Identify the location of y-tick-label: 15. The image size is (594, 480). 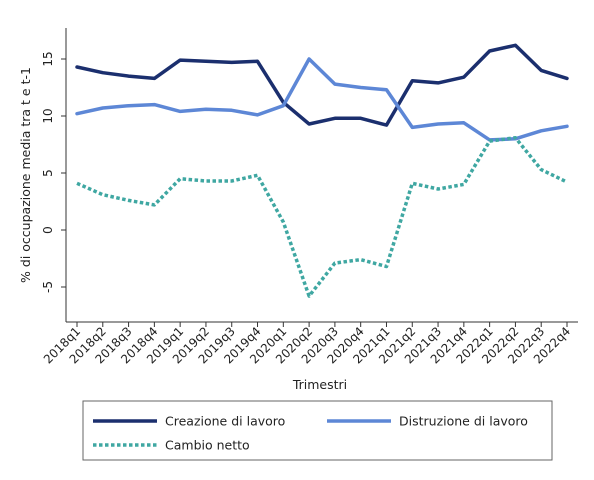
(48, 58).